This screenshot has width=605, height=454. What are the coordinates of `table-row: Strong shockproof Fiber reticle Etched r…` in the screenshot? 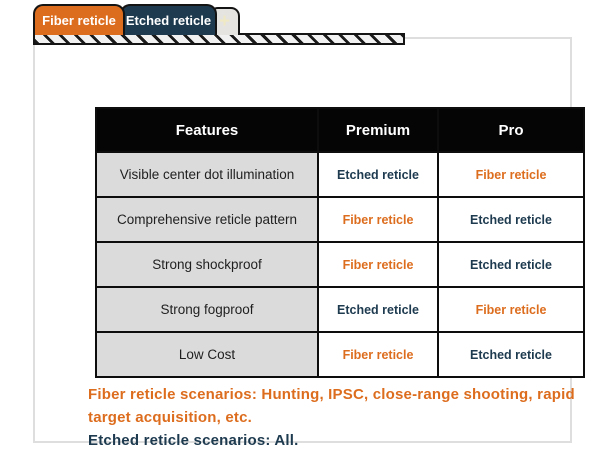 It's located at (340, 264).